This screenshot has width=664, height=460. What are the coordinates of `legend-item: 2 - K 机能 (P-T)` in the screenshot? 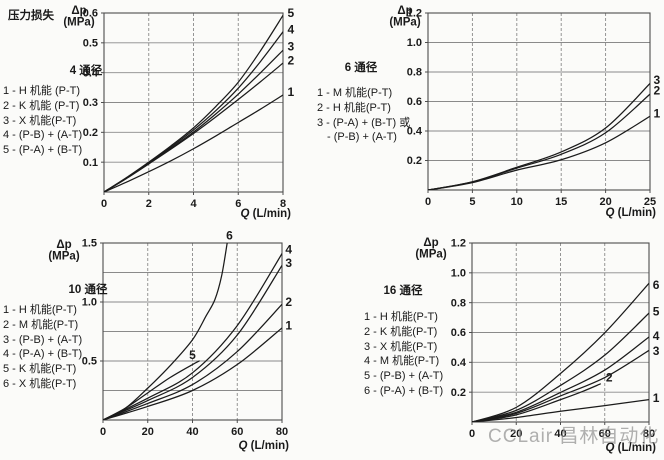 It's located at (41, 105).